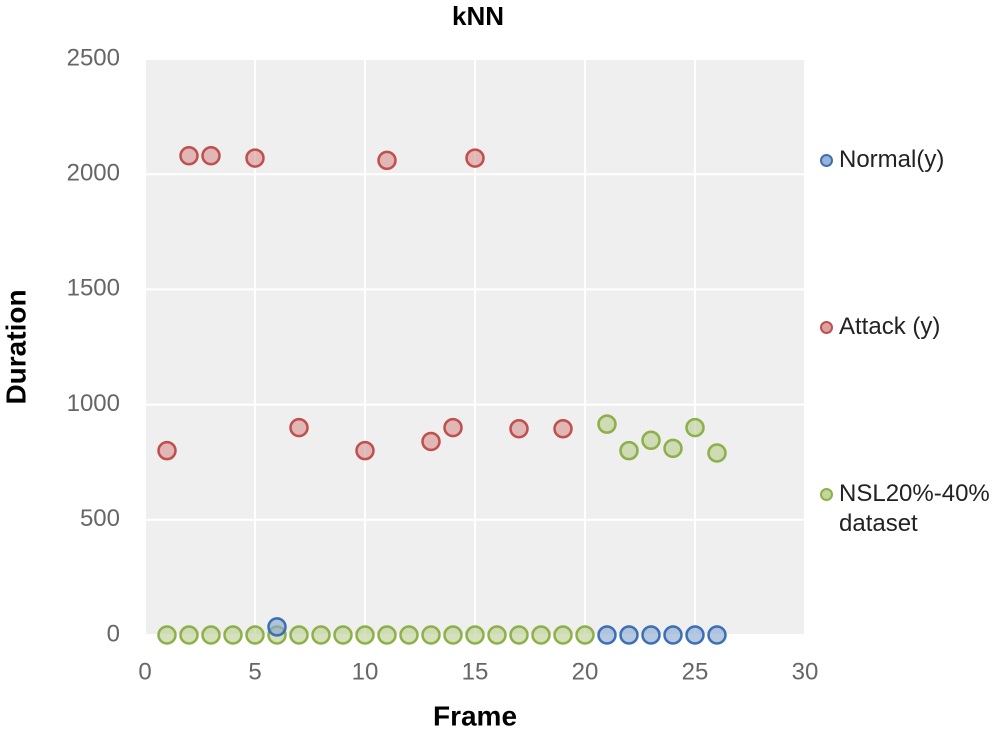 This screenshot has height=737, width=995. What do you see at coordinates (93, 57) in the screenshot?
I see `y-tick-label: 2500` at bounding box center [93, 57].